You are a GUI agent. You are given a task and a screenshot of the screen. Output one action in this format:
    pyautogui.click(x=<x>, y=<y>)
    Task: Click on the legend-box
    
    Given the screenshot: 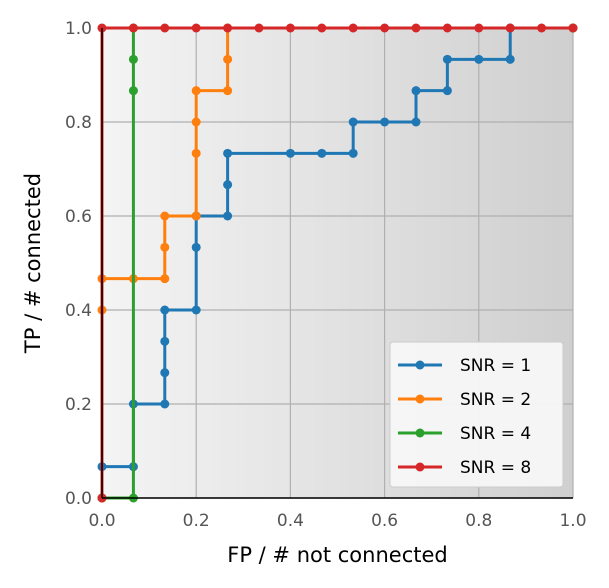 What is the action you would take?
    pyautogui.click(x=476, y=414)
    